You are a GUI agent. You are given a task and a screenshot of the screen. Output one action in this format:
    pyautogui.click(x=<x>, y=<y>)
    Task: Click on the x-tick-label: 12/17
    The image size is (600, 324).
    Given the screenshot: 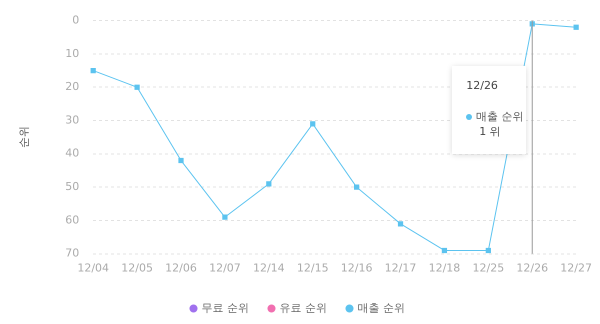 What is the action you would take?
    pyautogui.click(x=400, y=267)
    